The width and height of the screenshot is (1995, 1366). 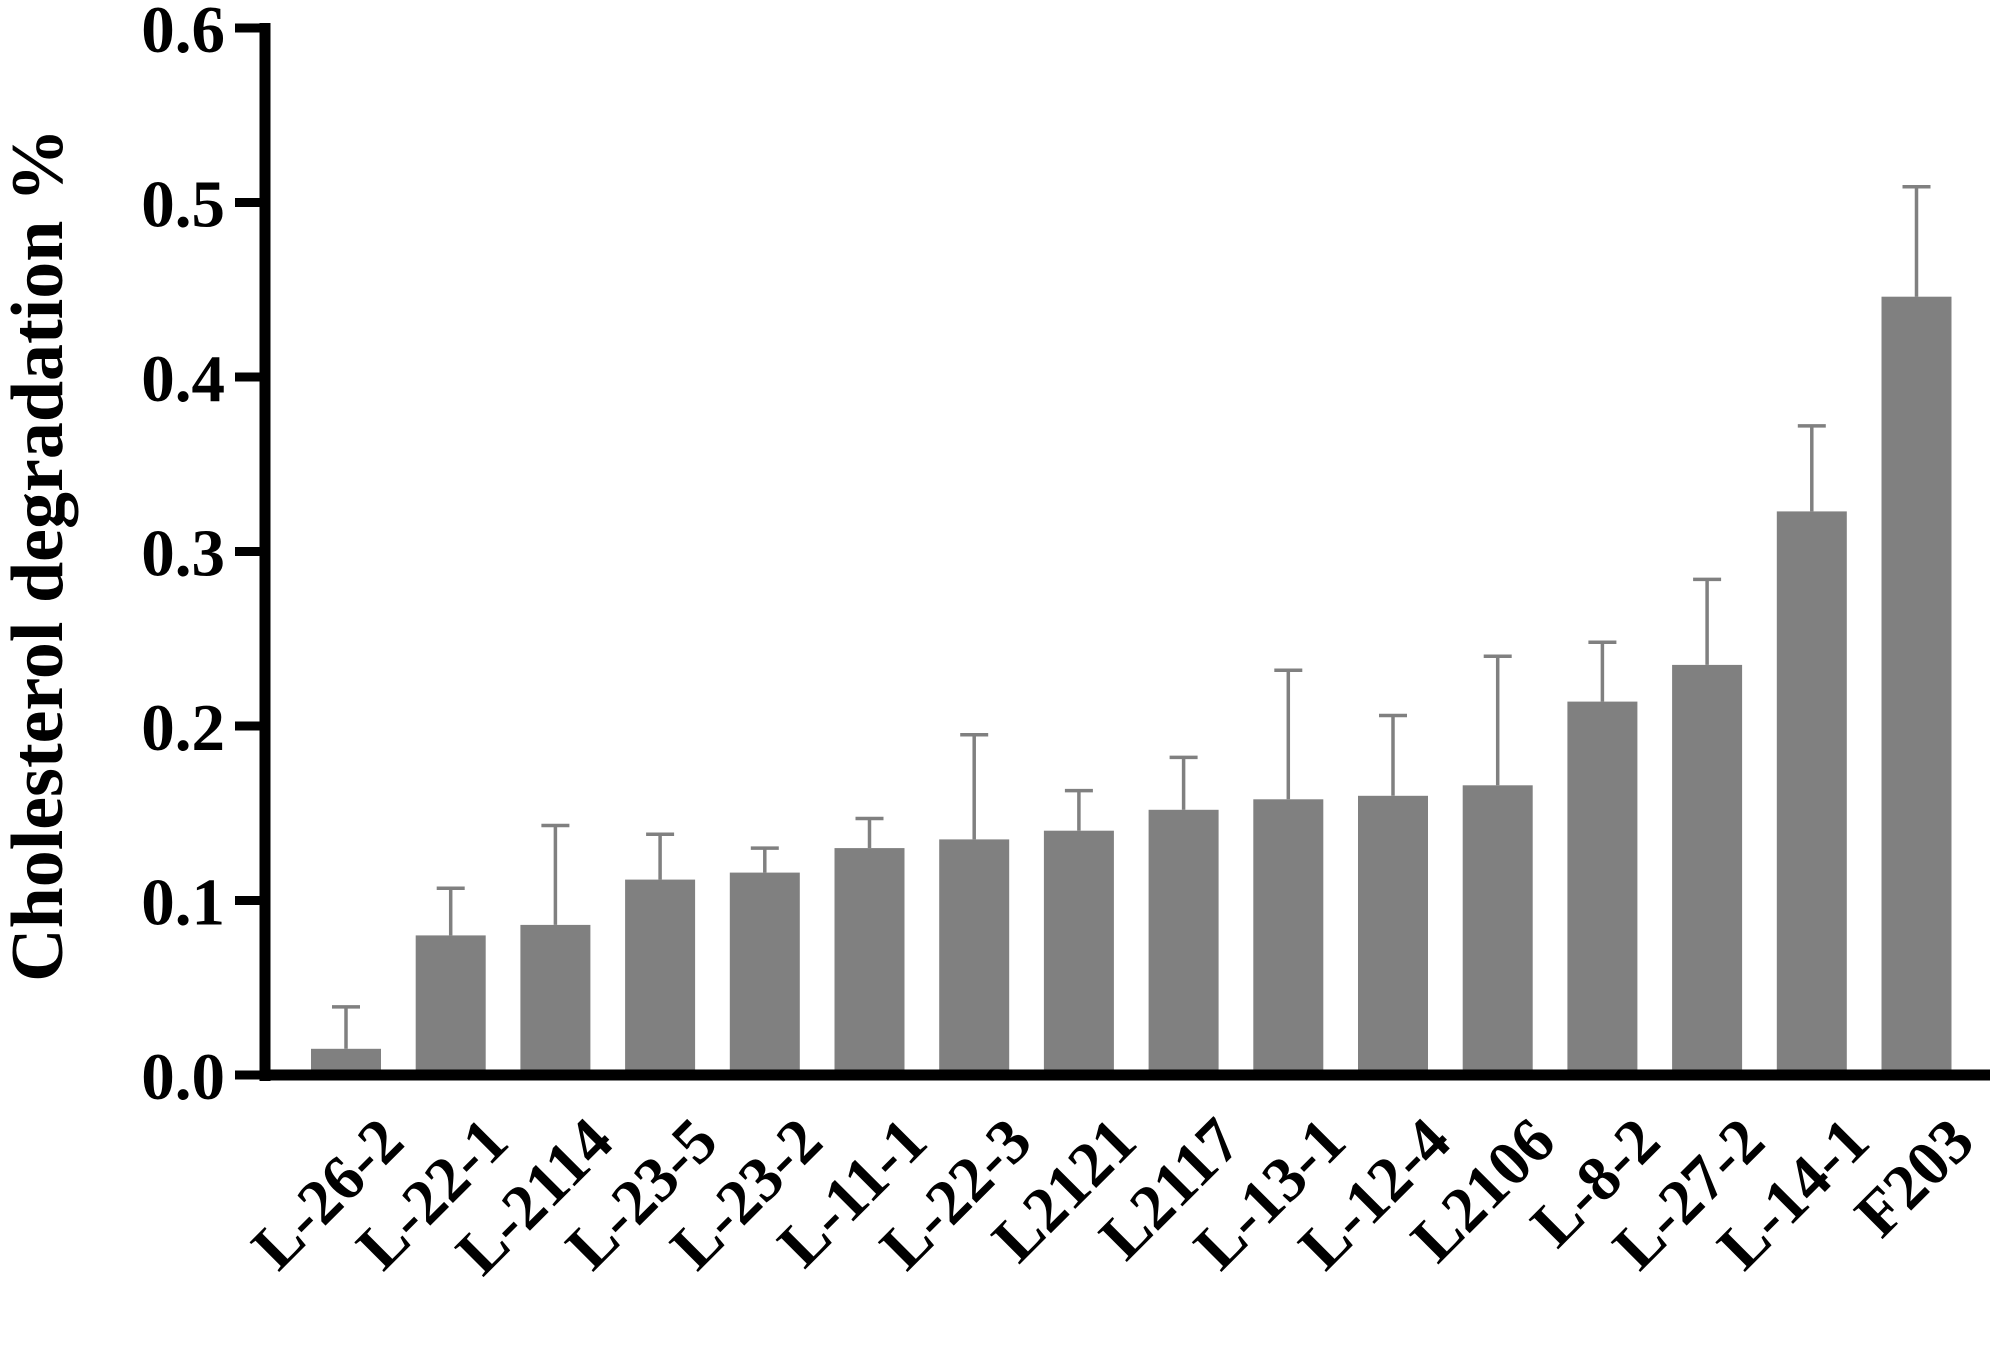 I want to click on x-tick-label-F203: F203, so click(x=1914, y=1177).